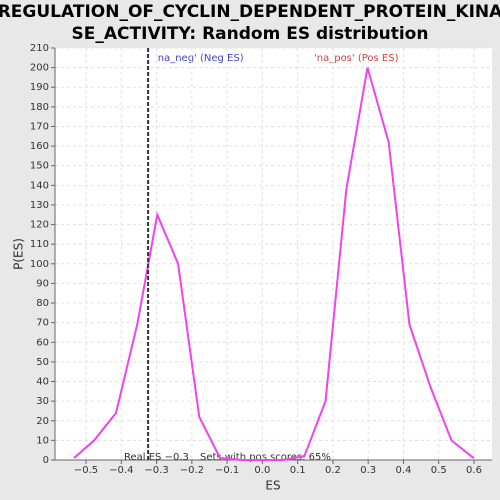  I want to click on y-tick-label: 20, so click(42, 421).